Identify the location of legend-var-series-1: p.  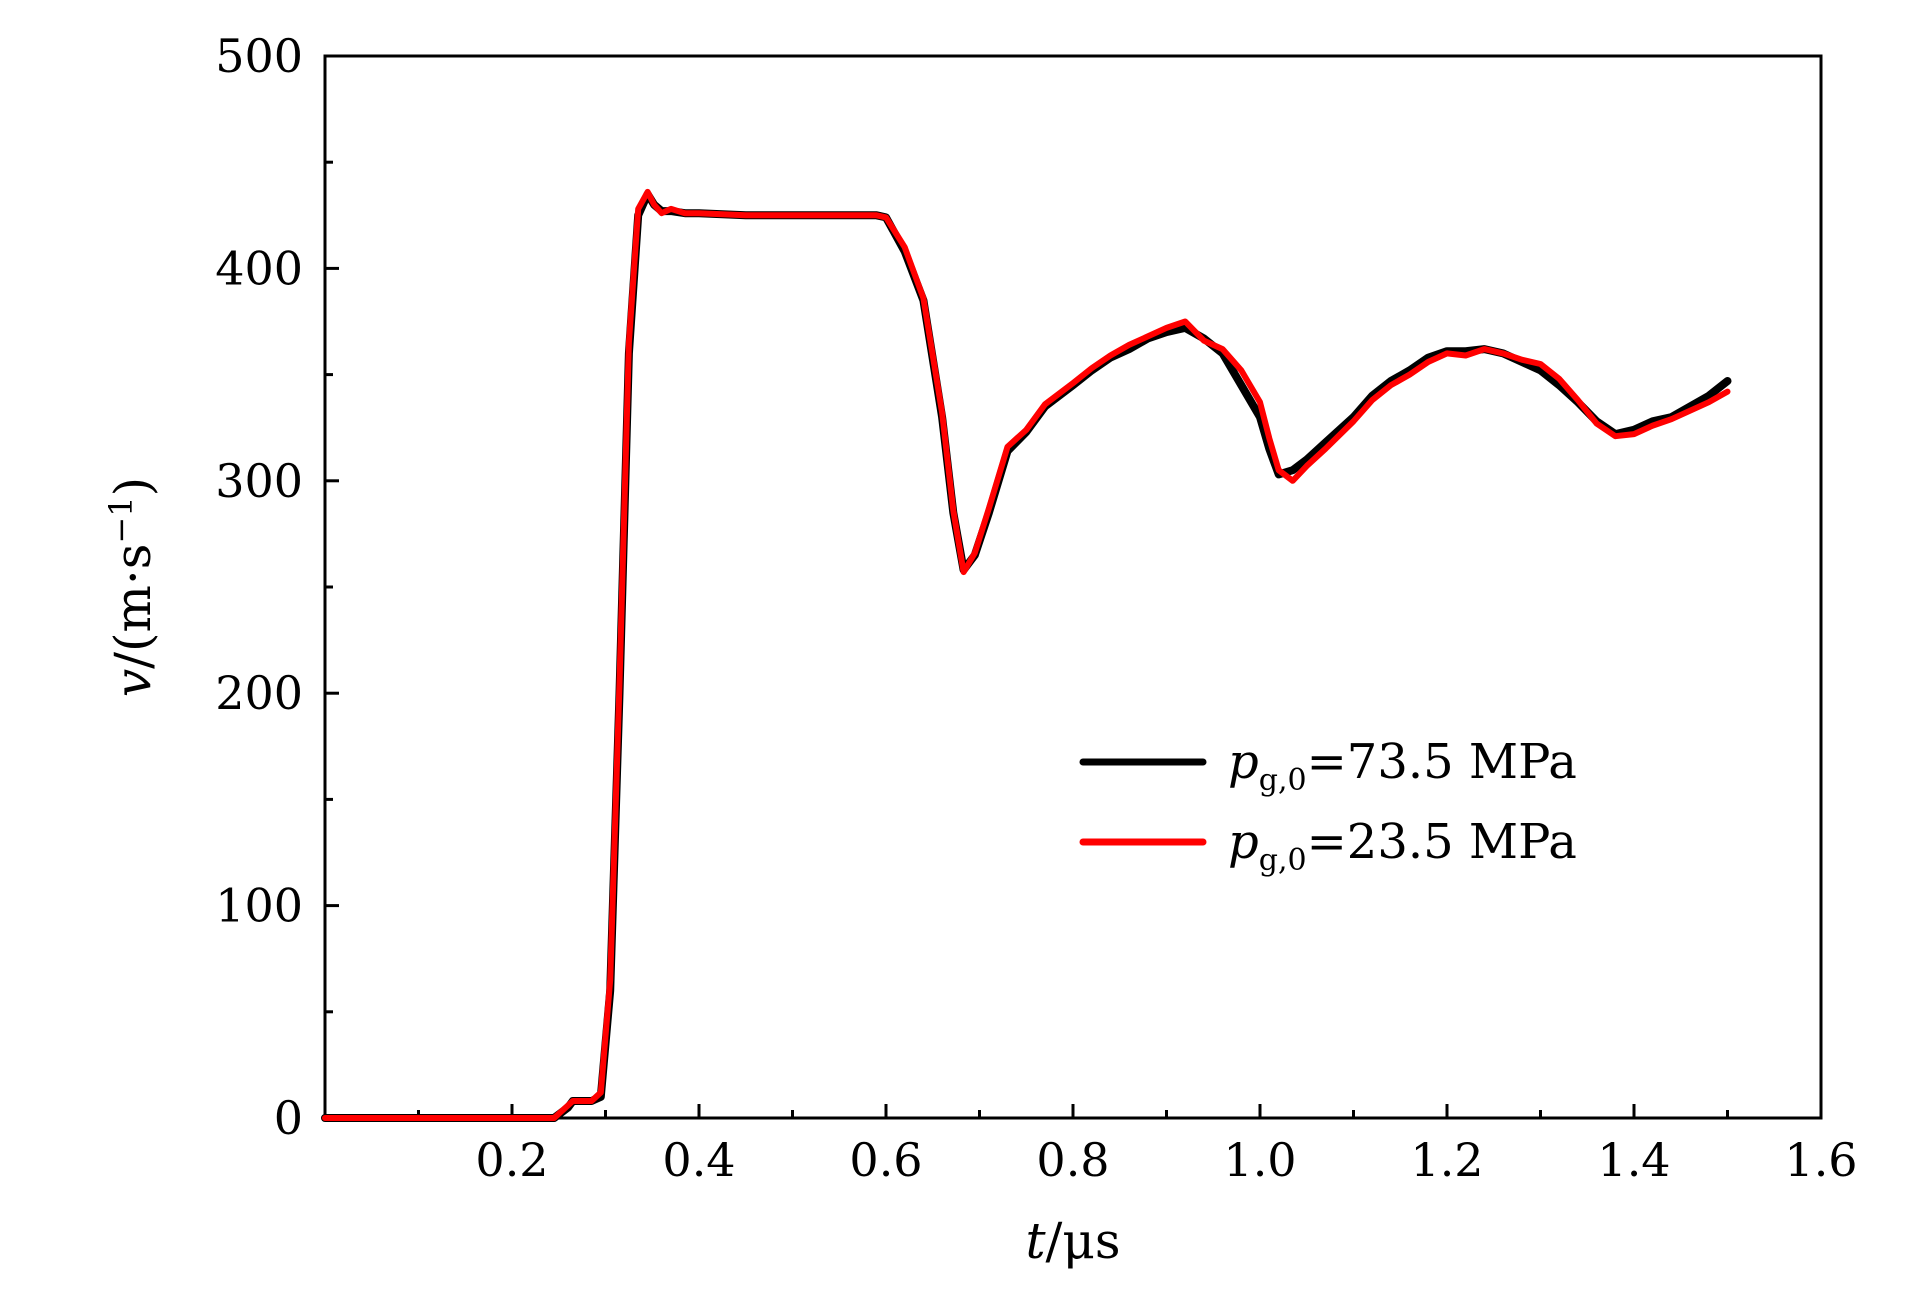
(1243, 762).